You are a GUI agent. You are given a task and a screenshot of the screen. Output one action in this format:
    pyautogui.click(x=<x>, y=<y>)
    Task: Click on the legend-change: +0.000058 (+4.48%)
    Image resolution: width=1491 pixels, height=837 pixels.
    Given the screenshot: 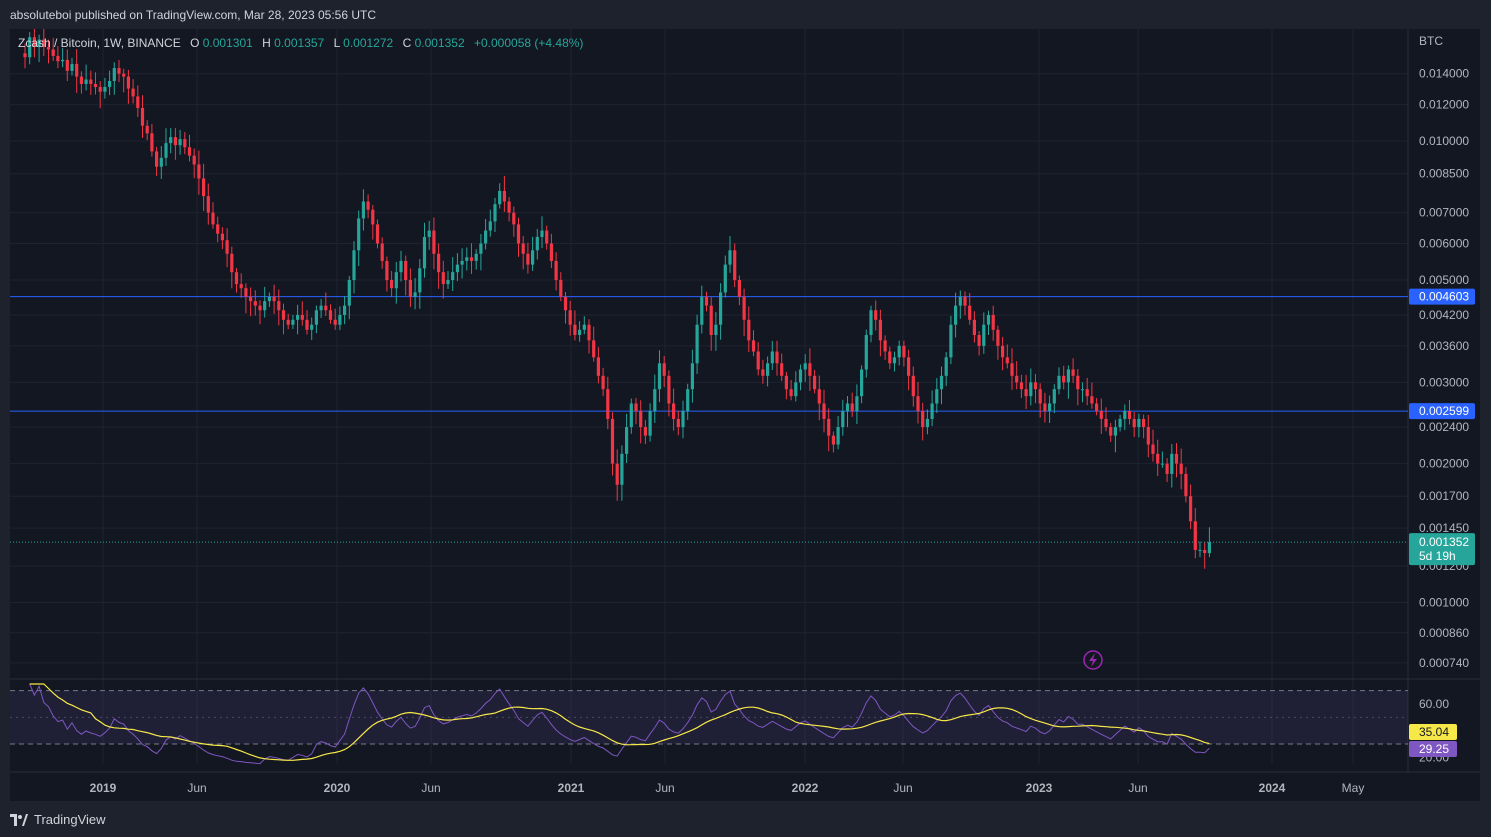 What is the action you would take?
    pyautogui.click(x=528, y=43)
    